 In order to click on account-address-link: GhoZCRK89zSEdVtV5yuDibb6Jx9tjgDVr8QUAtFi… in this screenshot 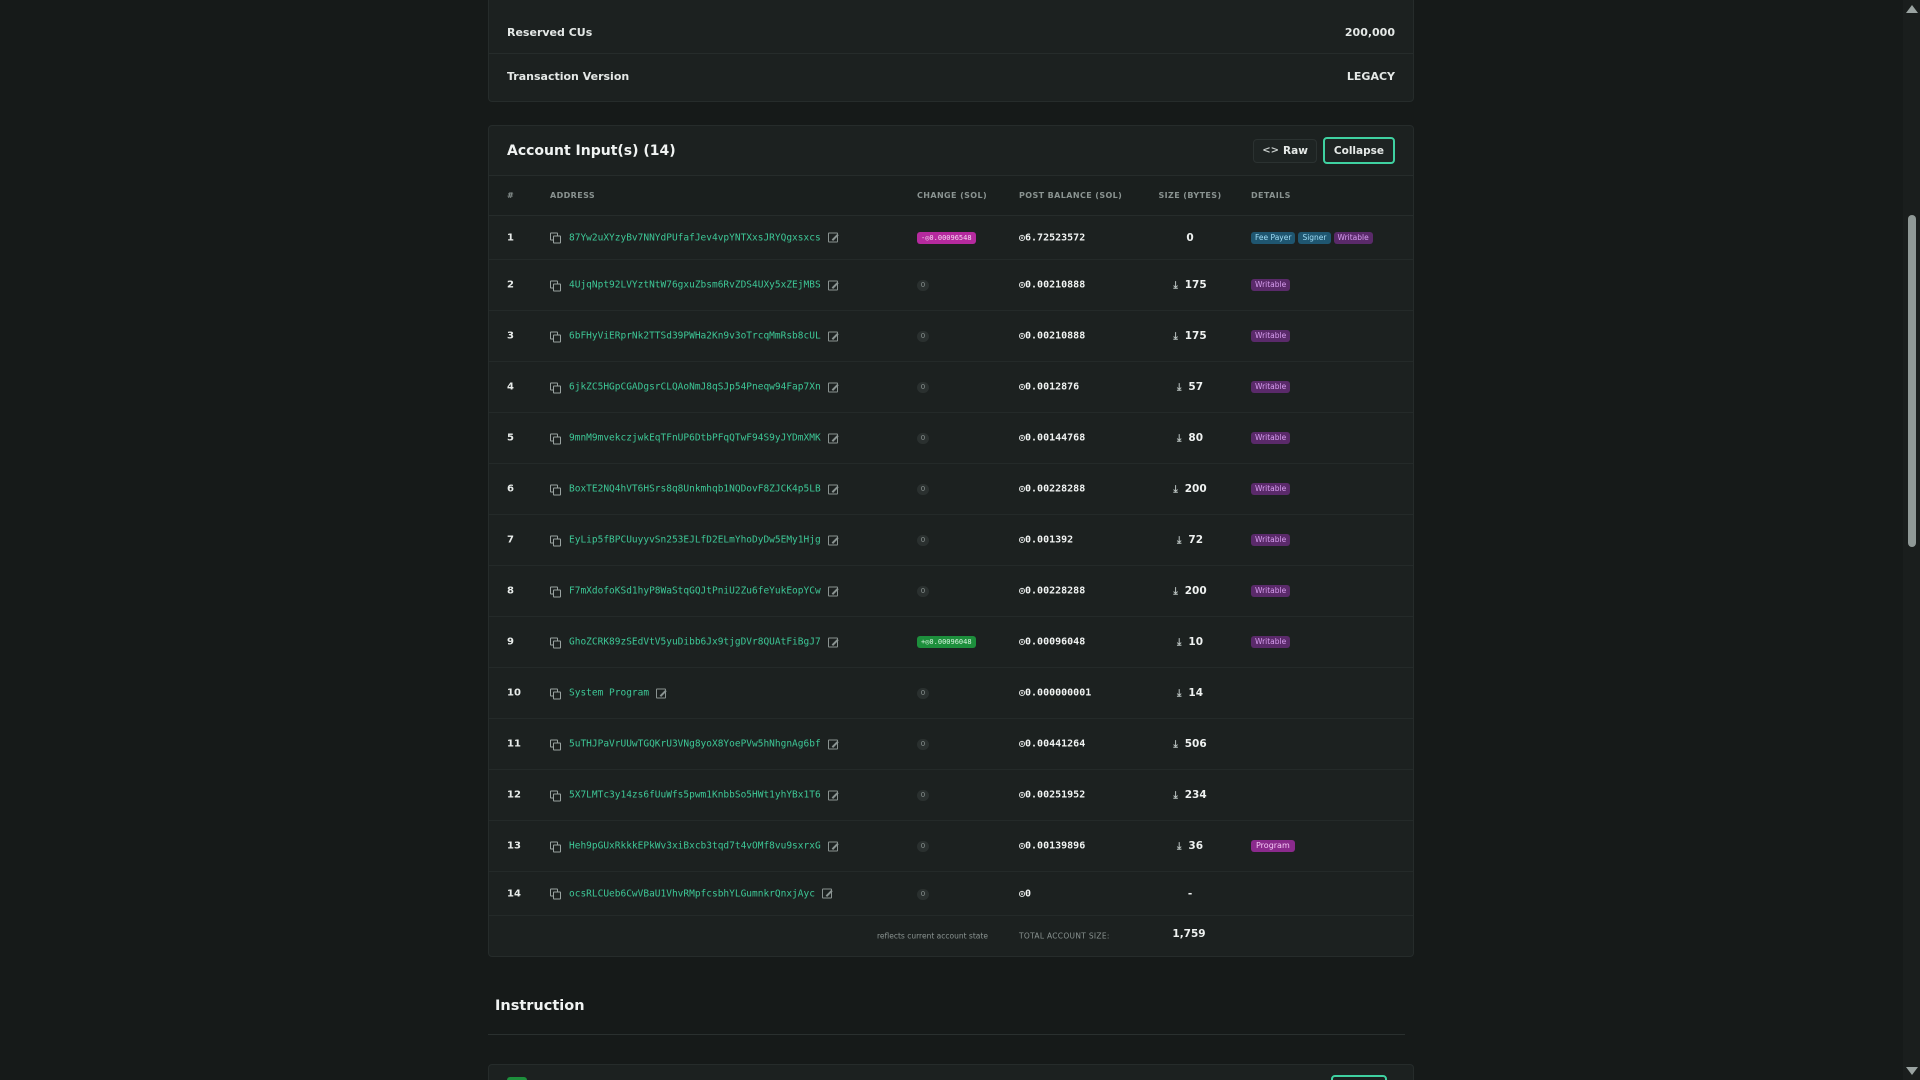, I will do `click(695, 642)`.